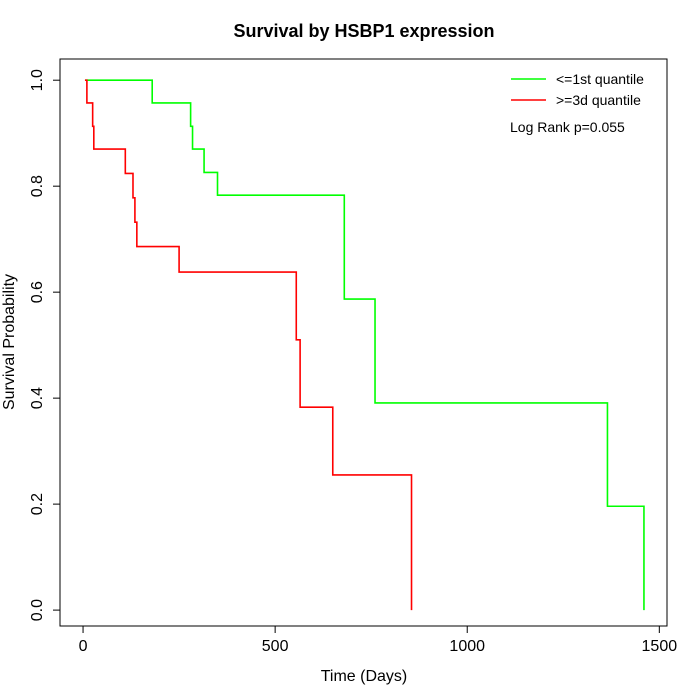 The height and width of the screenshot is (700, 700). Describe the element at coordinates (660, 646) in the screenshot. I see `x-tick-label: 1500` at that location.